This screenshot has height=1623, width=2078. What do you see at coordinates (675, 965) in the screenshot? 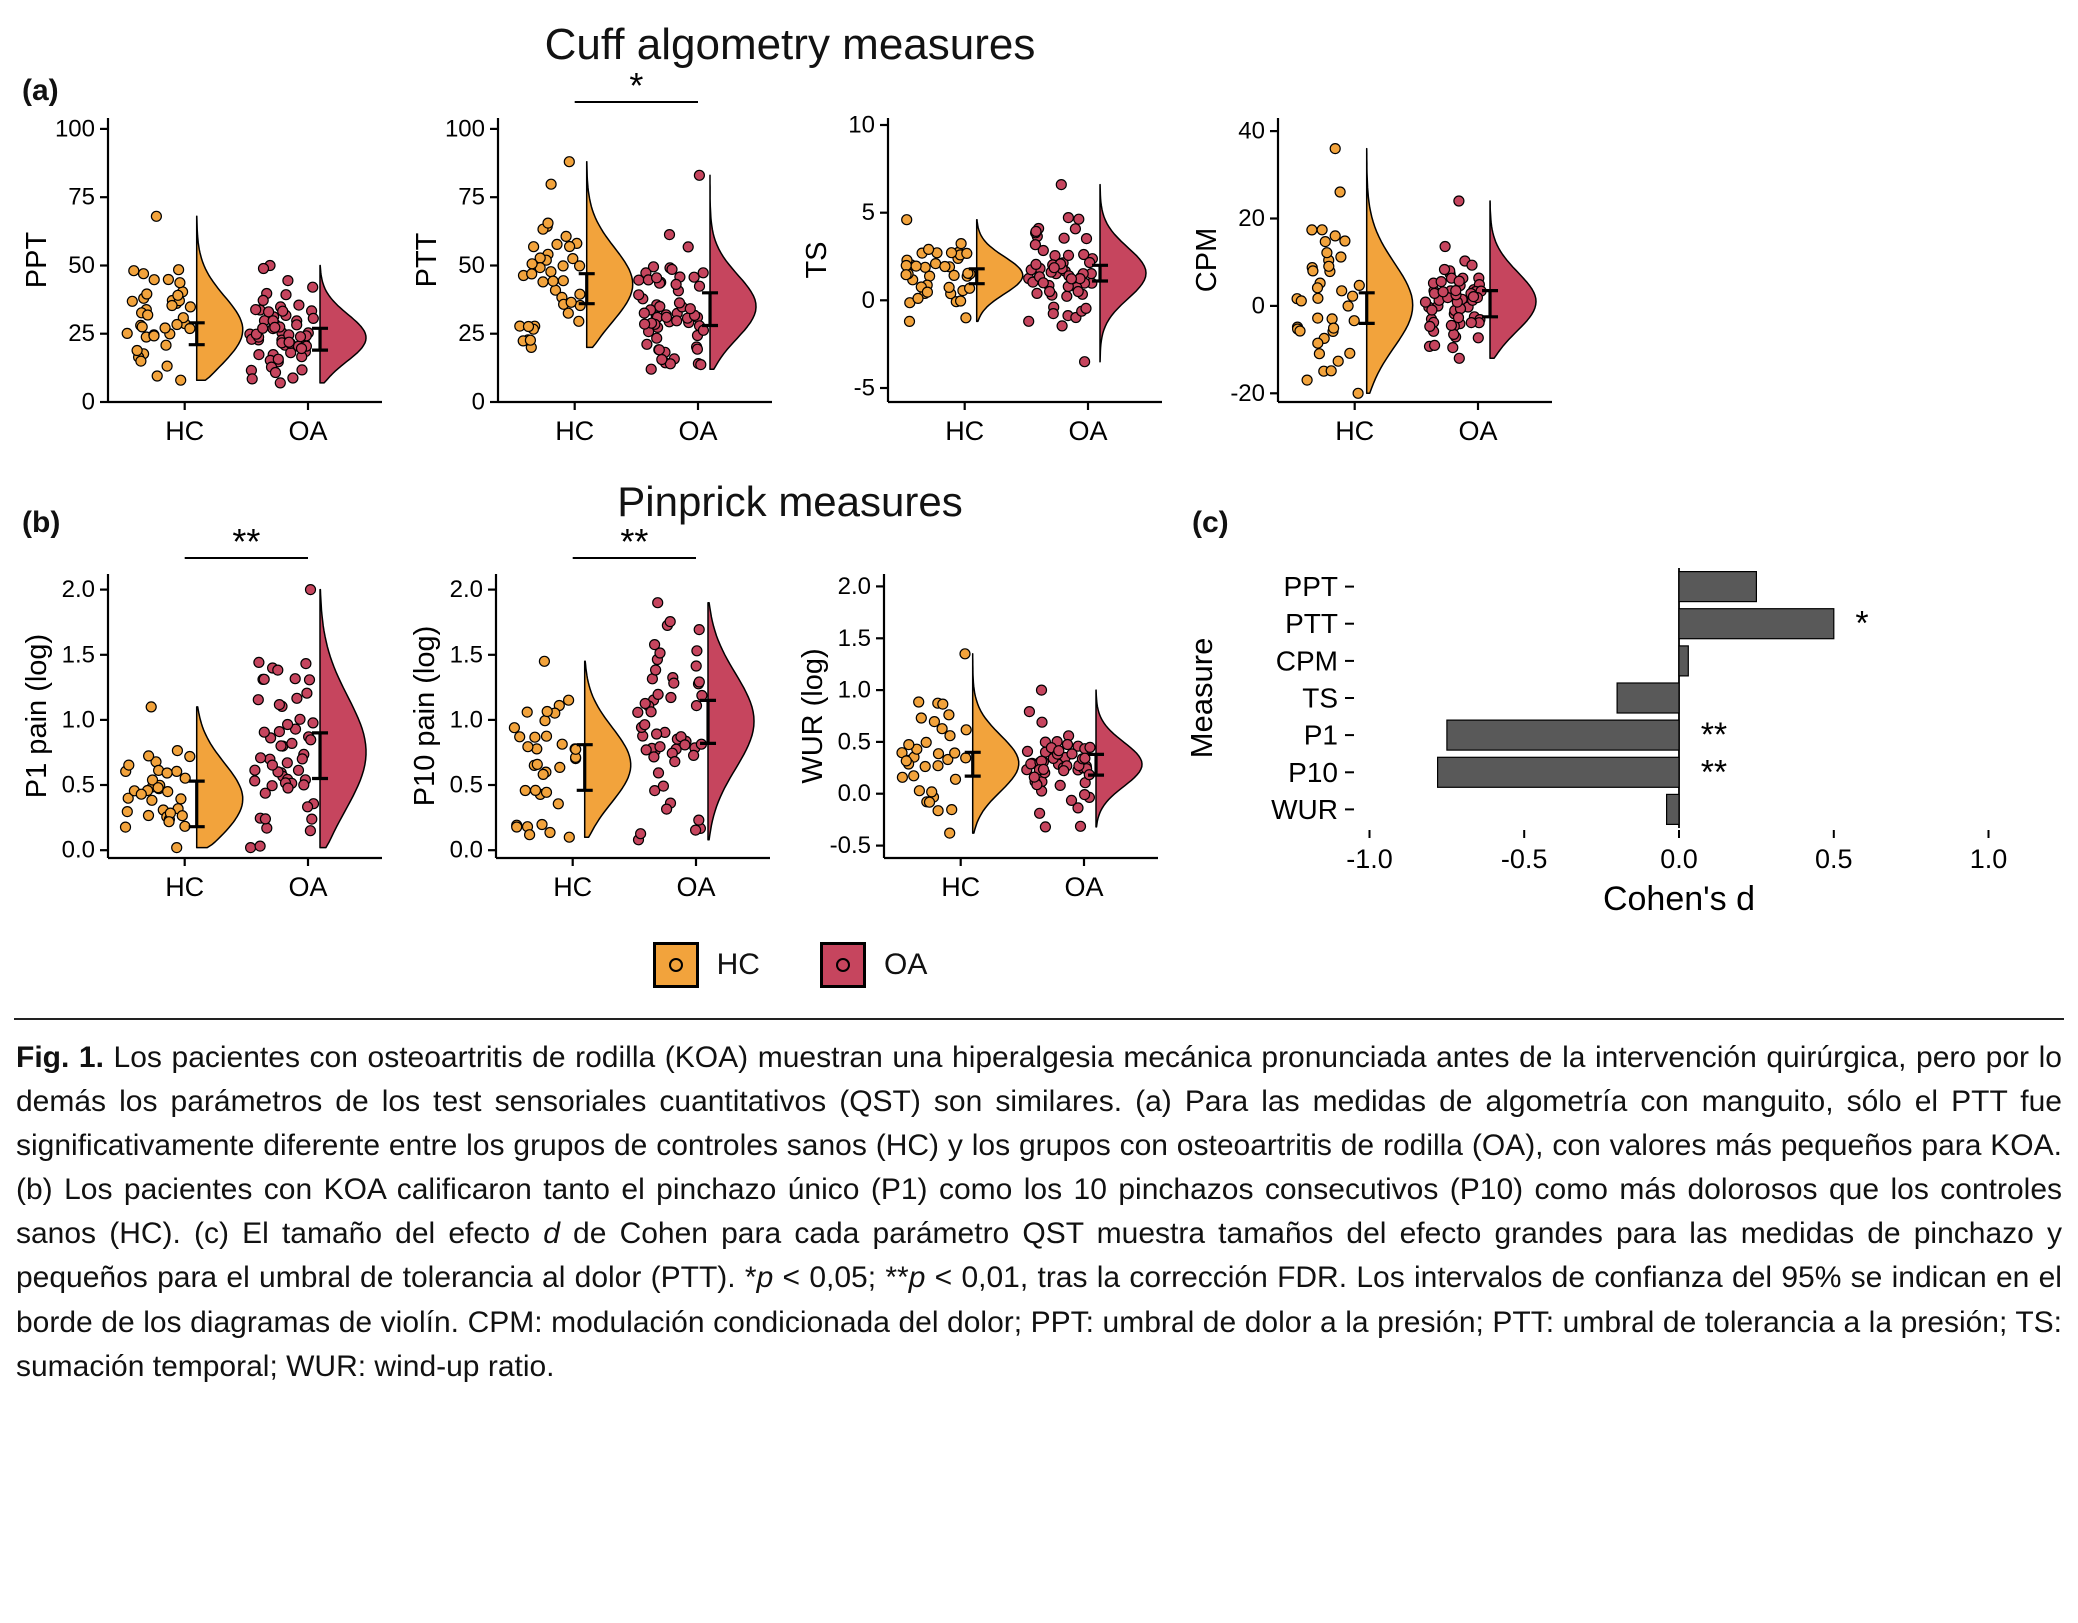
I see `legend-swatch-hc-icon` at bounding box center [675, 965].